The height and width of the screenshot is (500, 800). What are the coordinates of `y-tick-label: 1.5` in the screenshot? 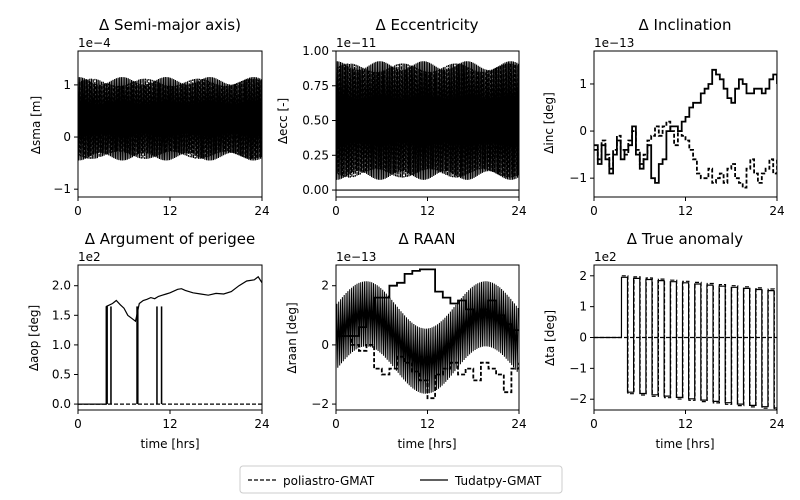 It's located at (61, 315).